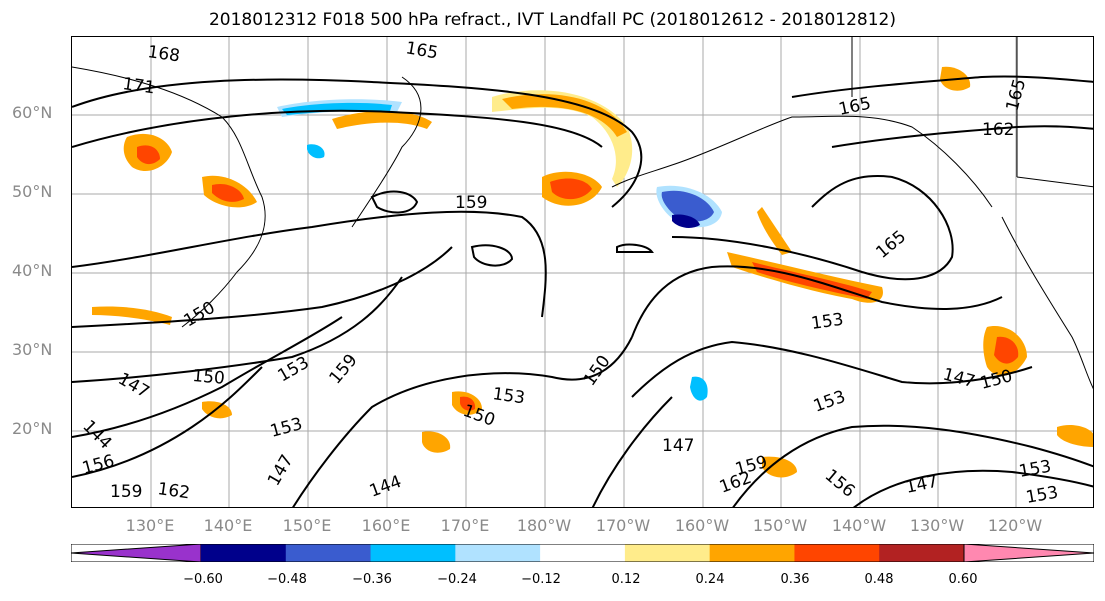 The height and width of the screenshot is (601, 1105). I want to click on colorbar-extend-high, so click(1028, 553).